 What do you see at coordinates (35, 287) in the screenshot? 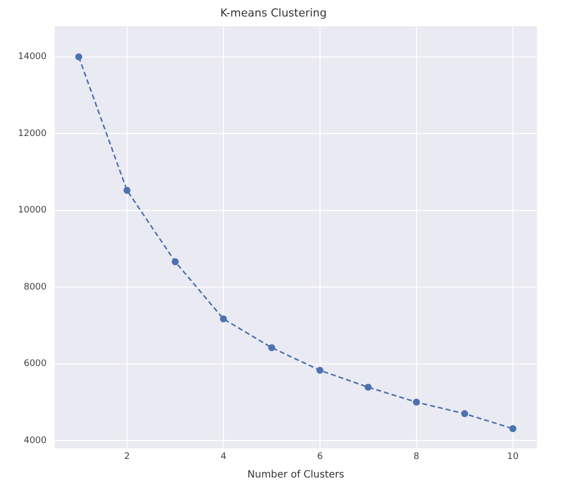
I see `y-tick-label: 8000` at bounding box center [35, 287].